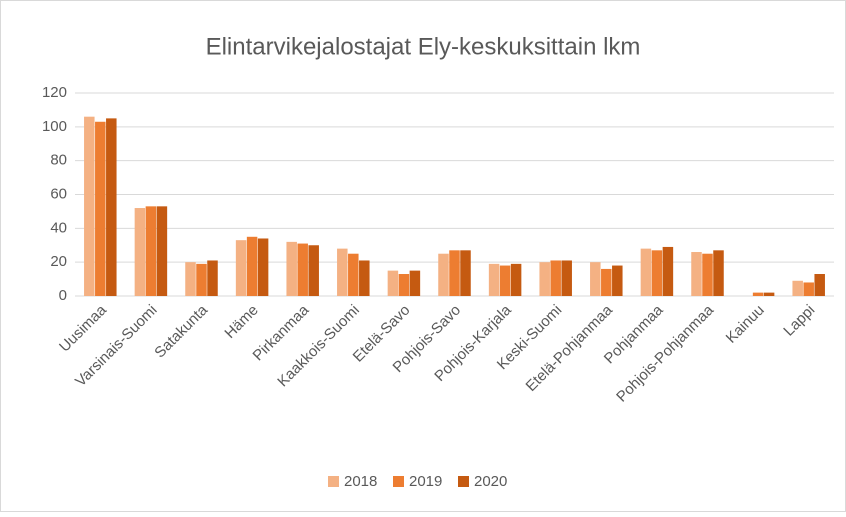  Describe the element at coordinates (490, 481) in the screenshot. I see `legend-label: 2020` at that location.